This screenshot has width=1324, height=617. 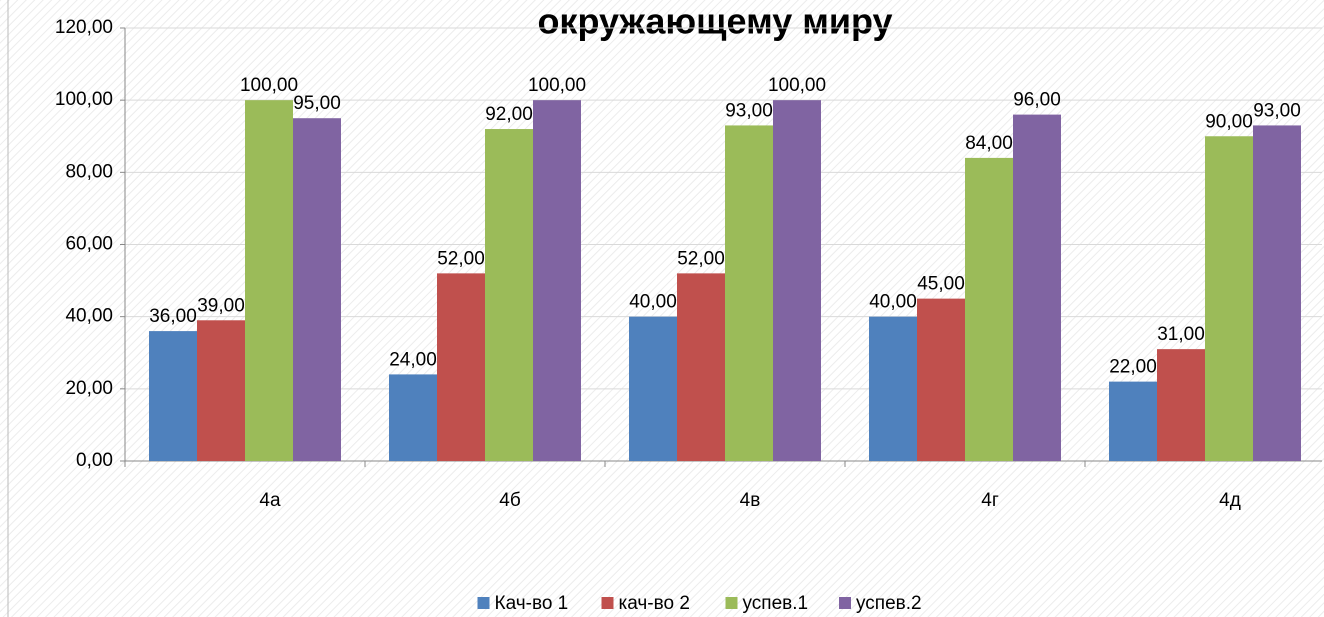 What do you see at coordinates (89, 316) in the screenshot?
I see `y-tick-label: 40,00` at bounding box center [89, 316].